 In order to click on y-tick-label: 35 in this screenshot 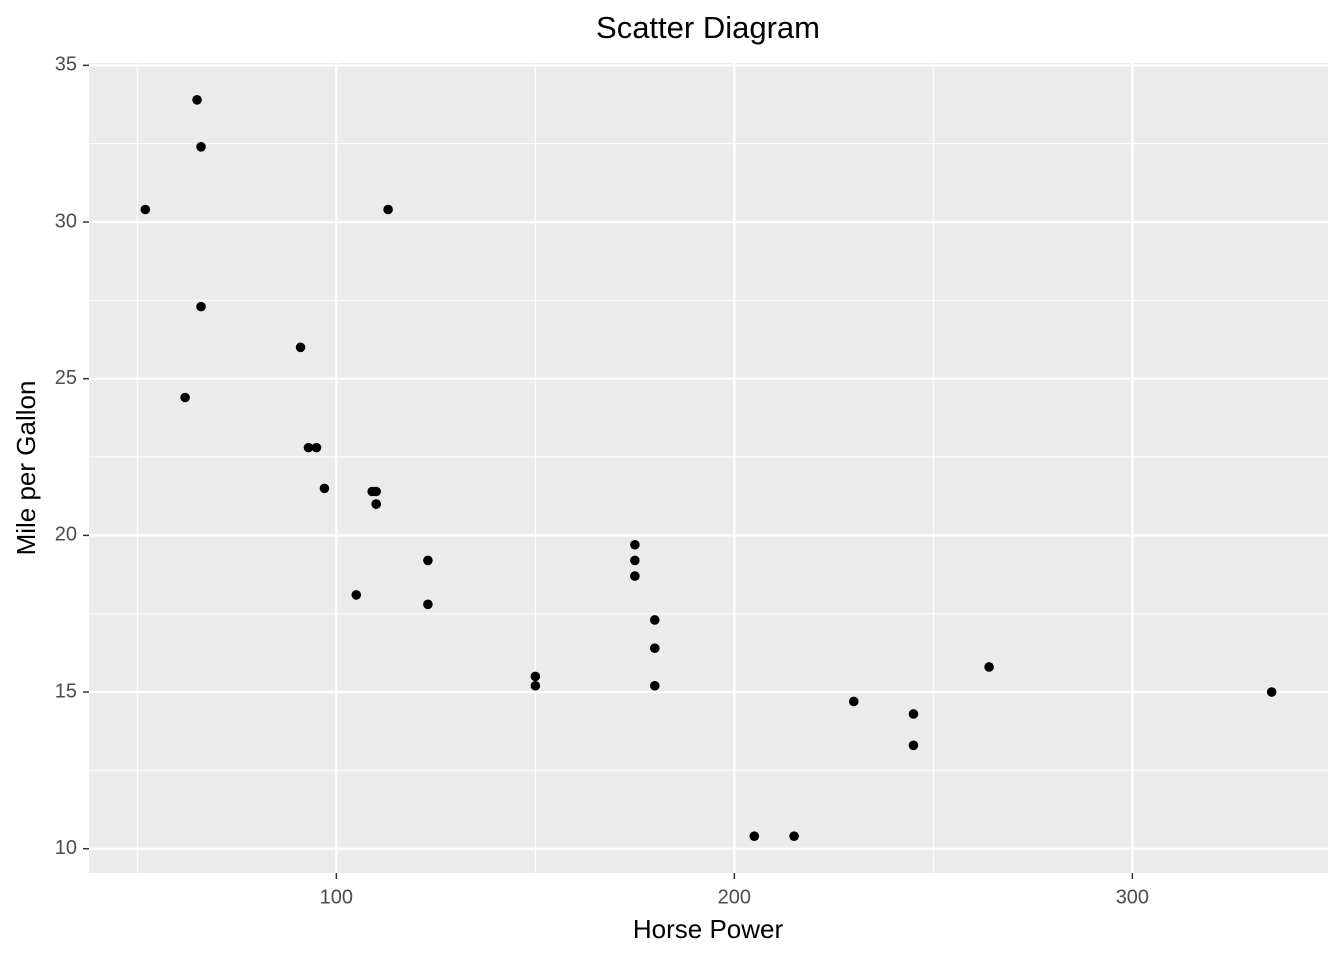, I will do `click(66, 65)`.